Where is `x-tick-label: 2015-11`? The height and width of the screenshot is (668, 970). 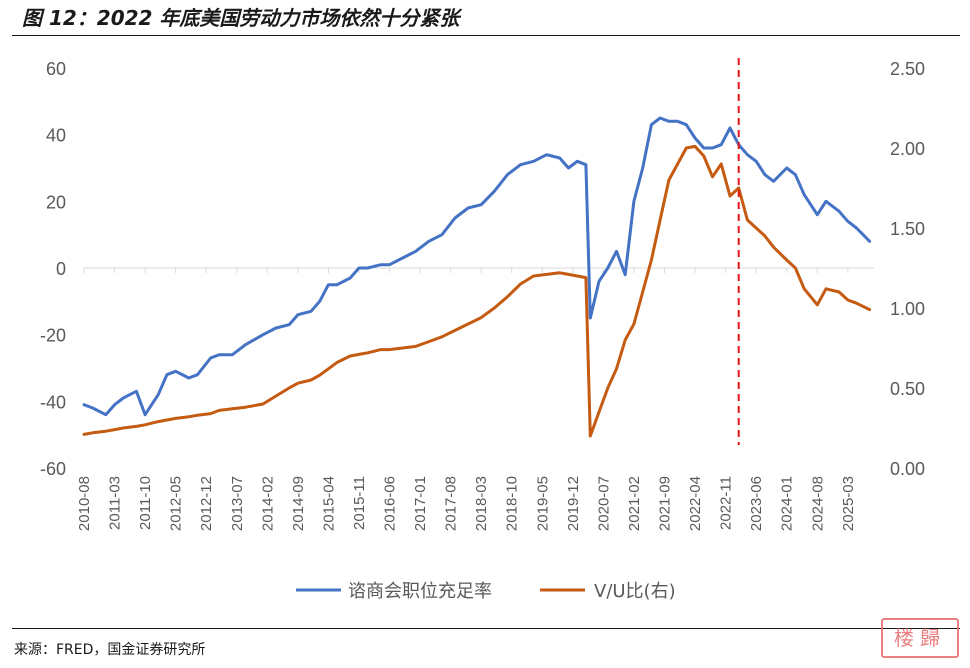 x-tick-label: 2015-11 is located at coordinates (359, 503).